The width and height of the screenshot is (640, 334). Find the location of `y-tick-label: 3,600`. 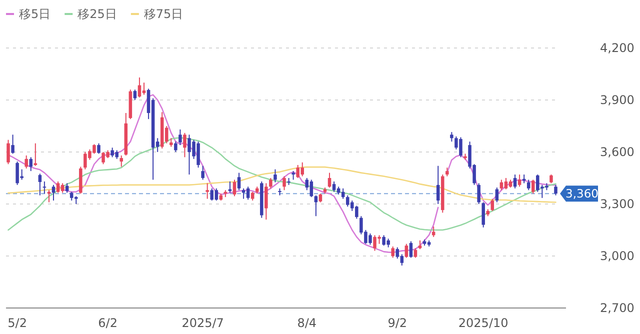

y-tick-label: 3,600 is located at coordinates (617, 152).